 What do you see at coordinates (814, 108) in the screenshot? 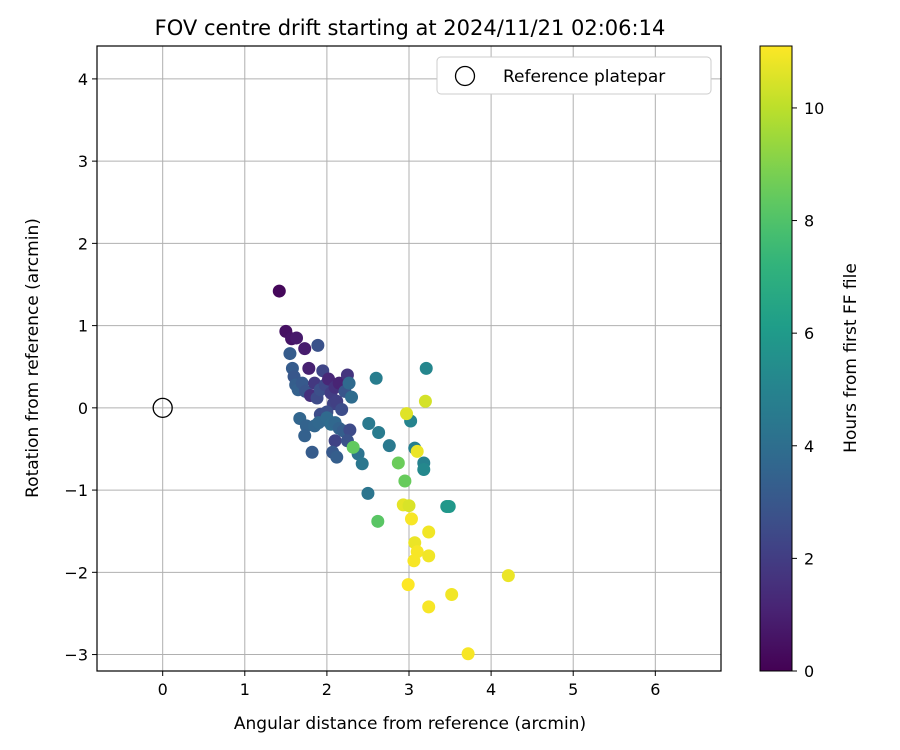
I see `colorbar-tick-label: 10` at bounding box center [814, 108].